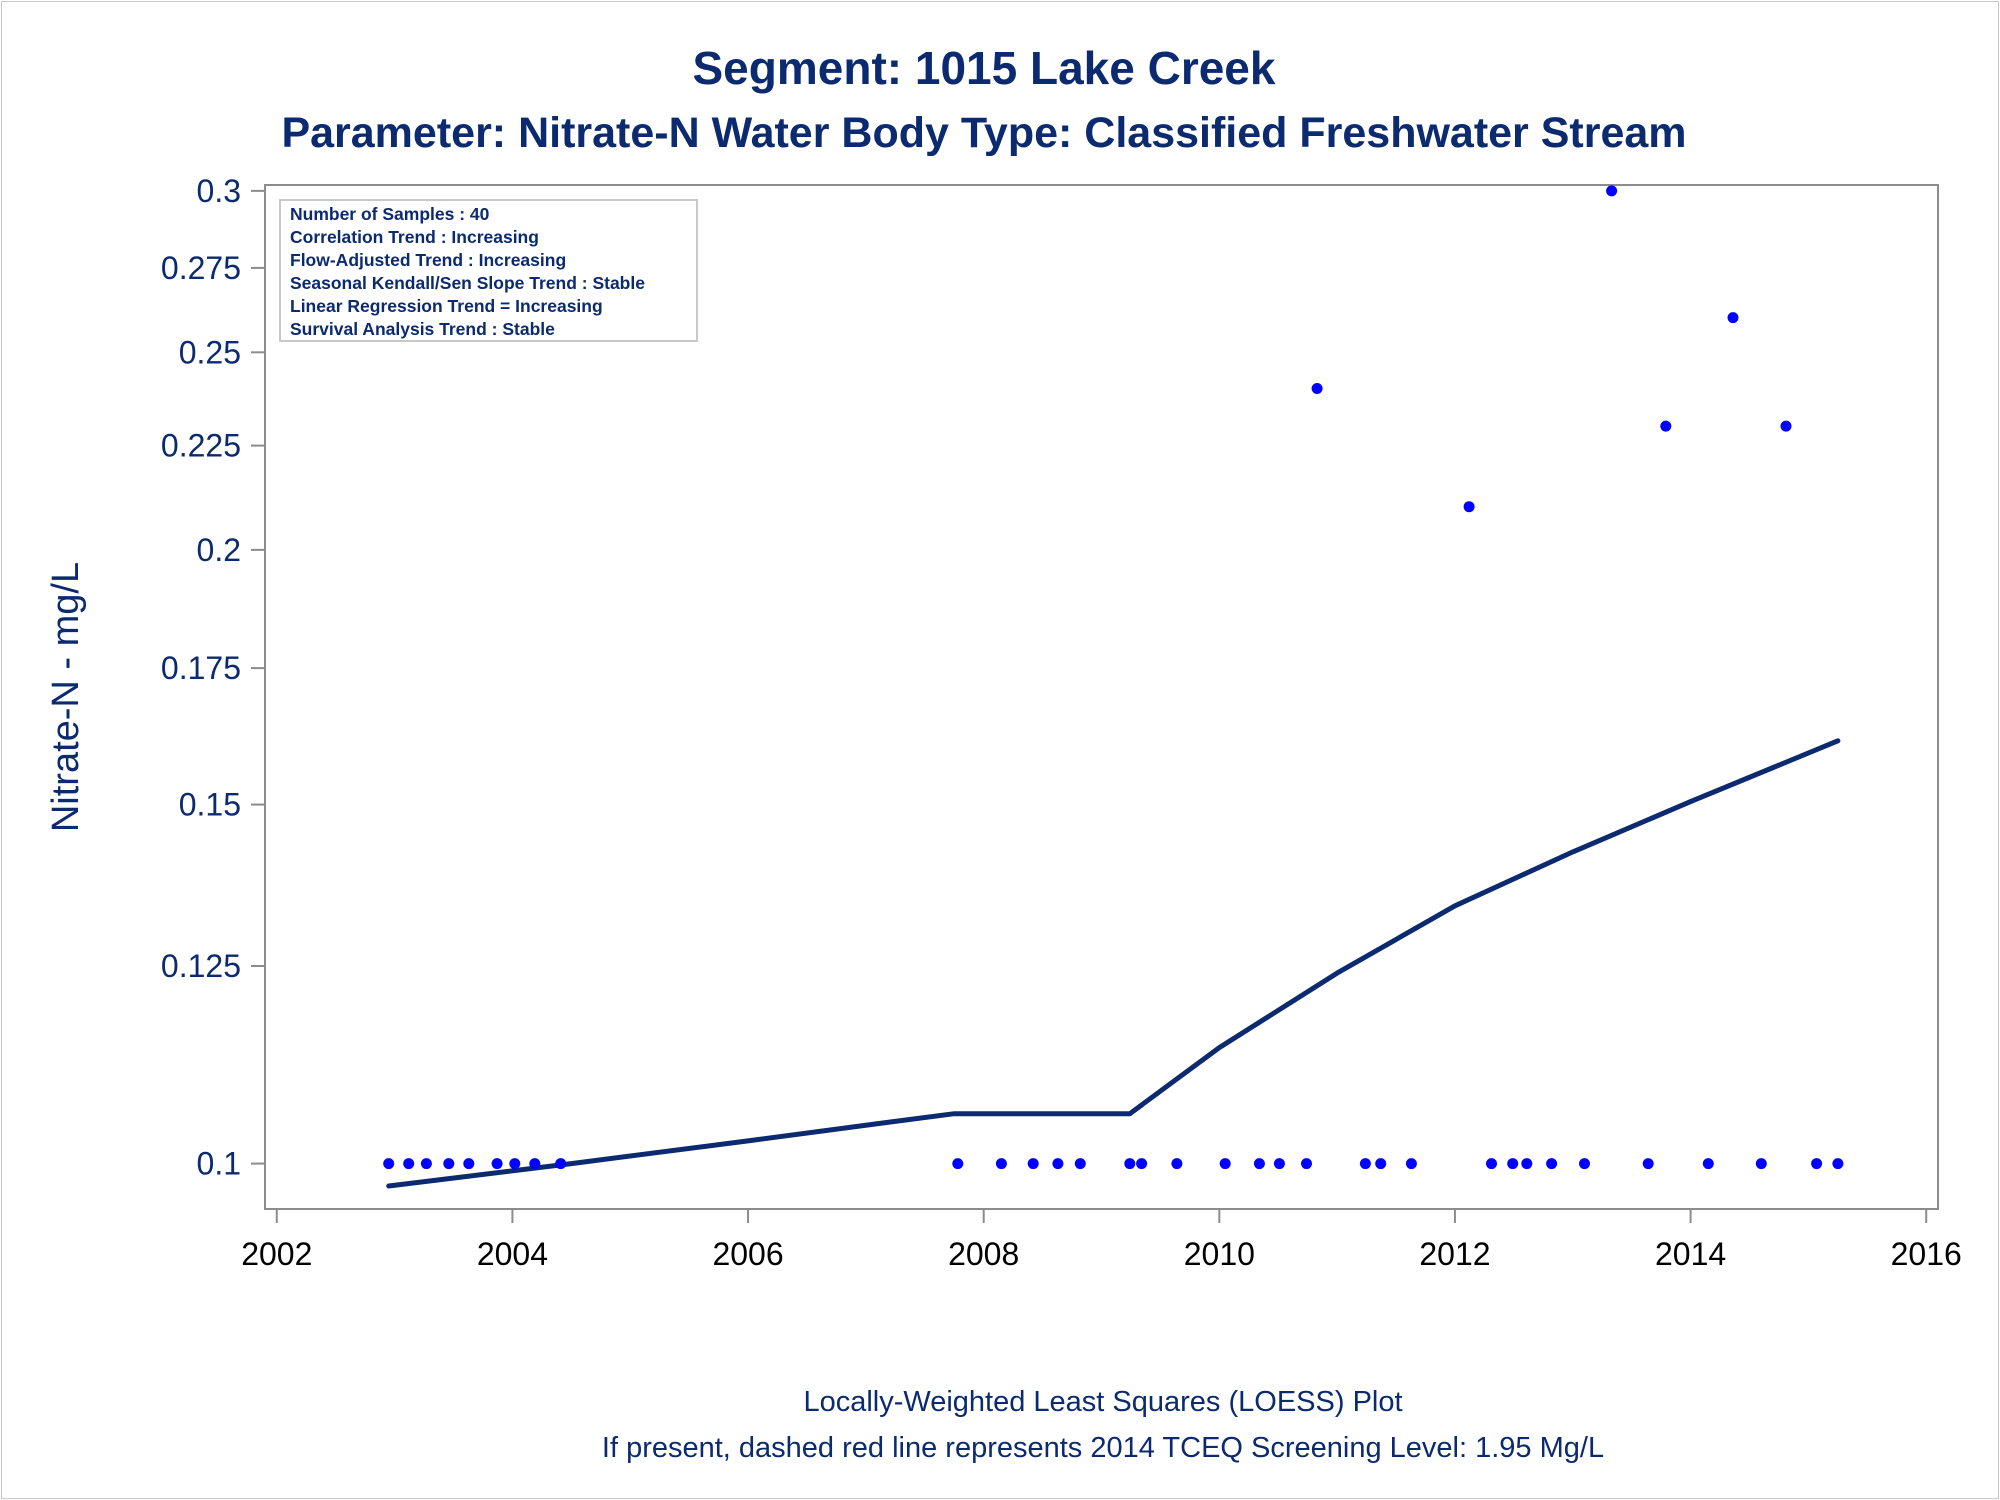 The height and width of the screenshot is (1500, 2000). Describe the element at coordinates (66, 697) in the screenshot. I see `y-axis-label: Nitrate-N - mg/L` at that location.